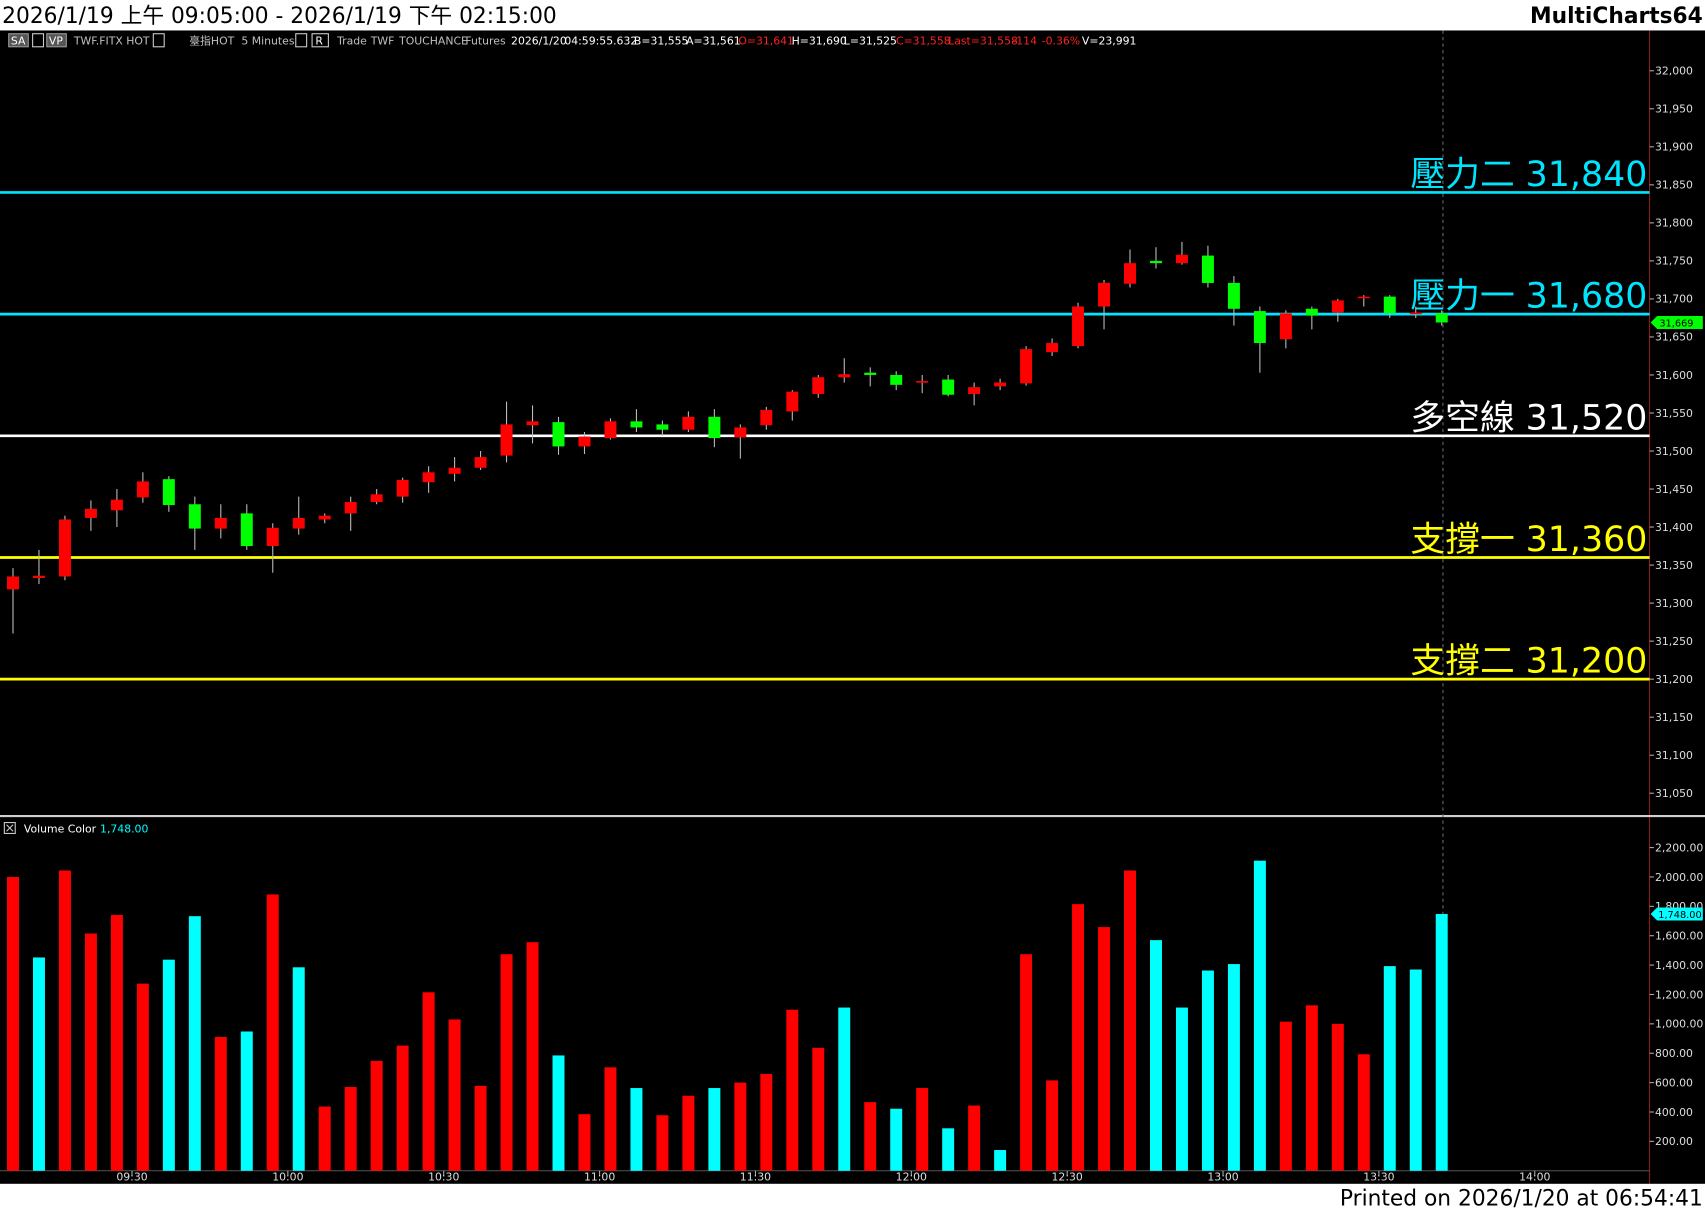 This screenshot has height=1211, width=1705. Describe the element at coordinates (1587, 297) in the screenshot. I see `level-value: 31,680` at that location.